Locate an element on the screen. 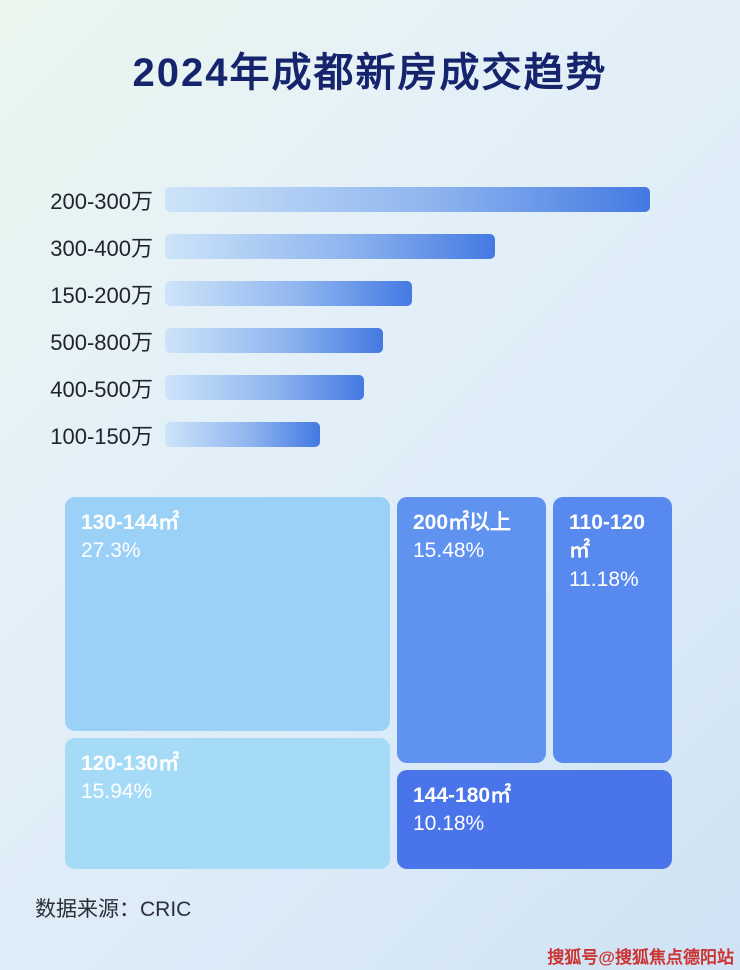  treemap-value: 15.94% is located at coordinates (117, 792).